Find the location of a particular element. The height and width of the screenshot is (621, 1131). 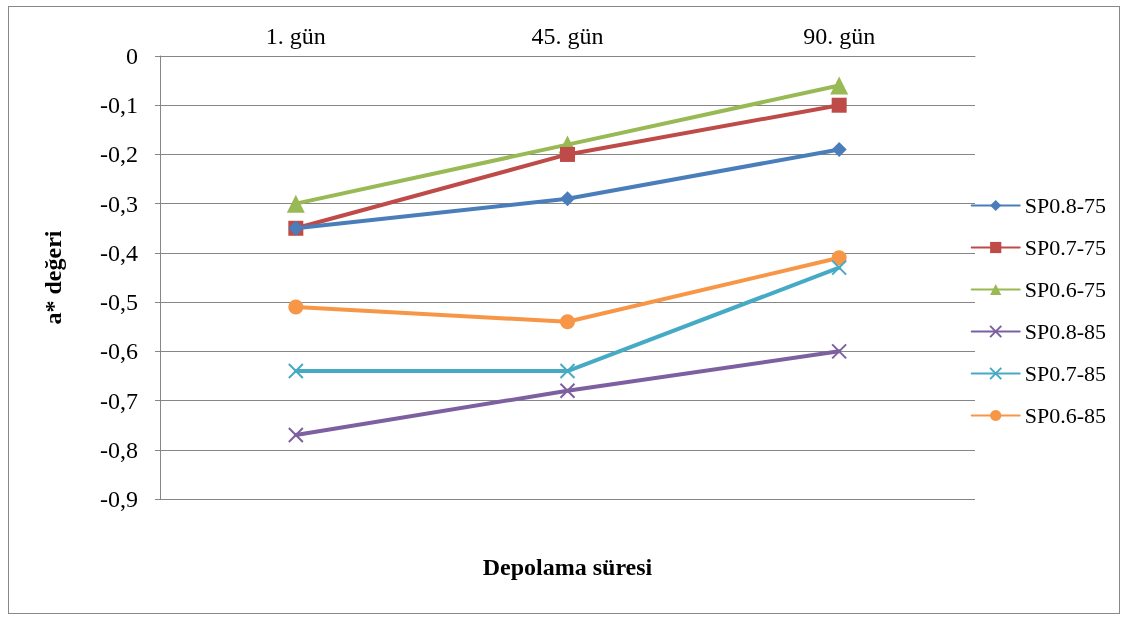

y-tick-label: -0,2 is located at coordinates (119, 154).